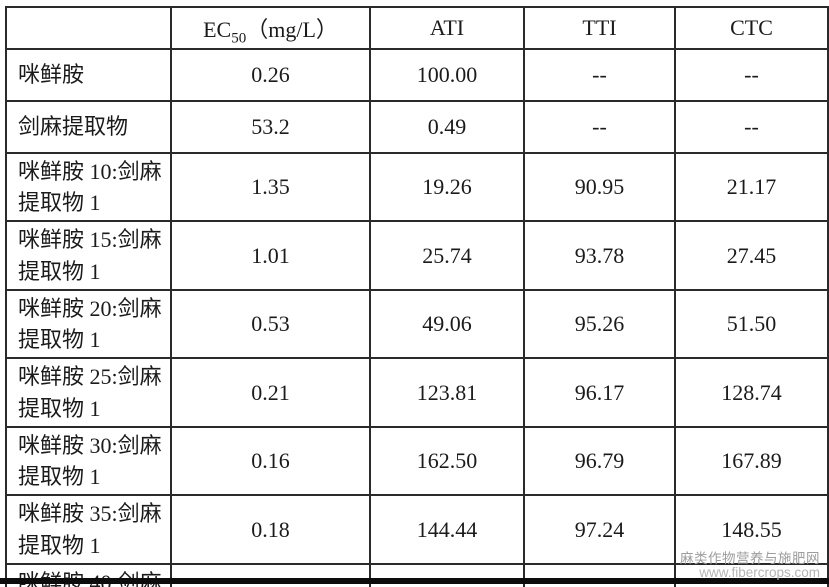 The height and width of the screenshot is (587, 829). I want to click on table-row: 咪鲜胺 10:剑麻提取物 1 1.35 19.26 90.95 21.17, so click(417, 187).